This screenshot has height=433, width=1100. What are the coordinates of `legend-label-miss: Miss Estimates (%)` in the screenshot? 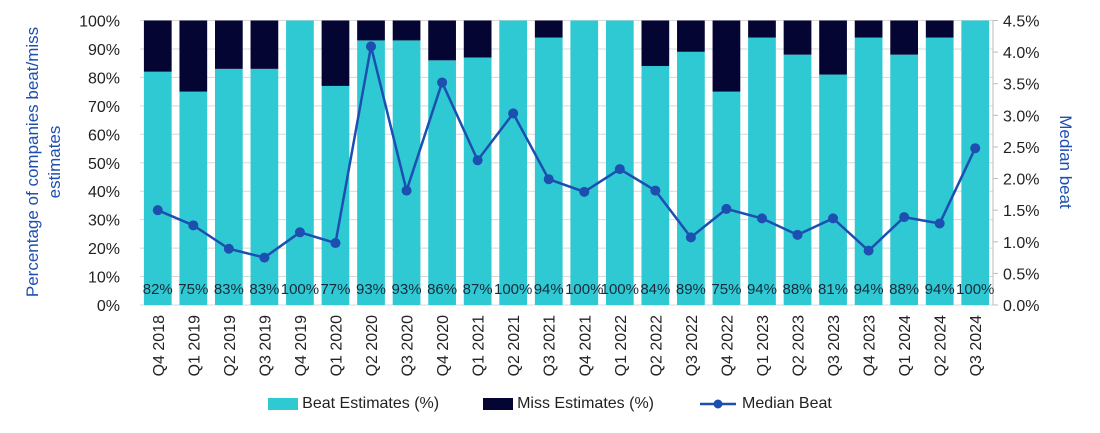 It's located at (585, 403).